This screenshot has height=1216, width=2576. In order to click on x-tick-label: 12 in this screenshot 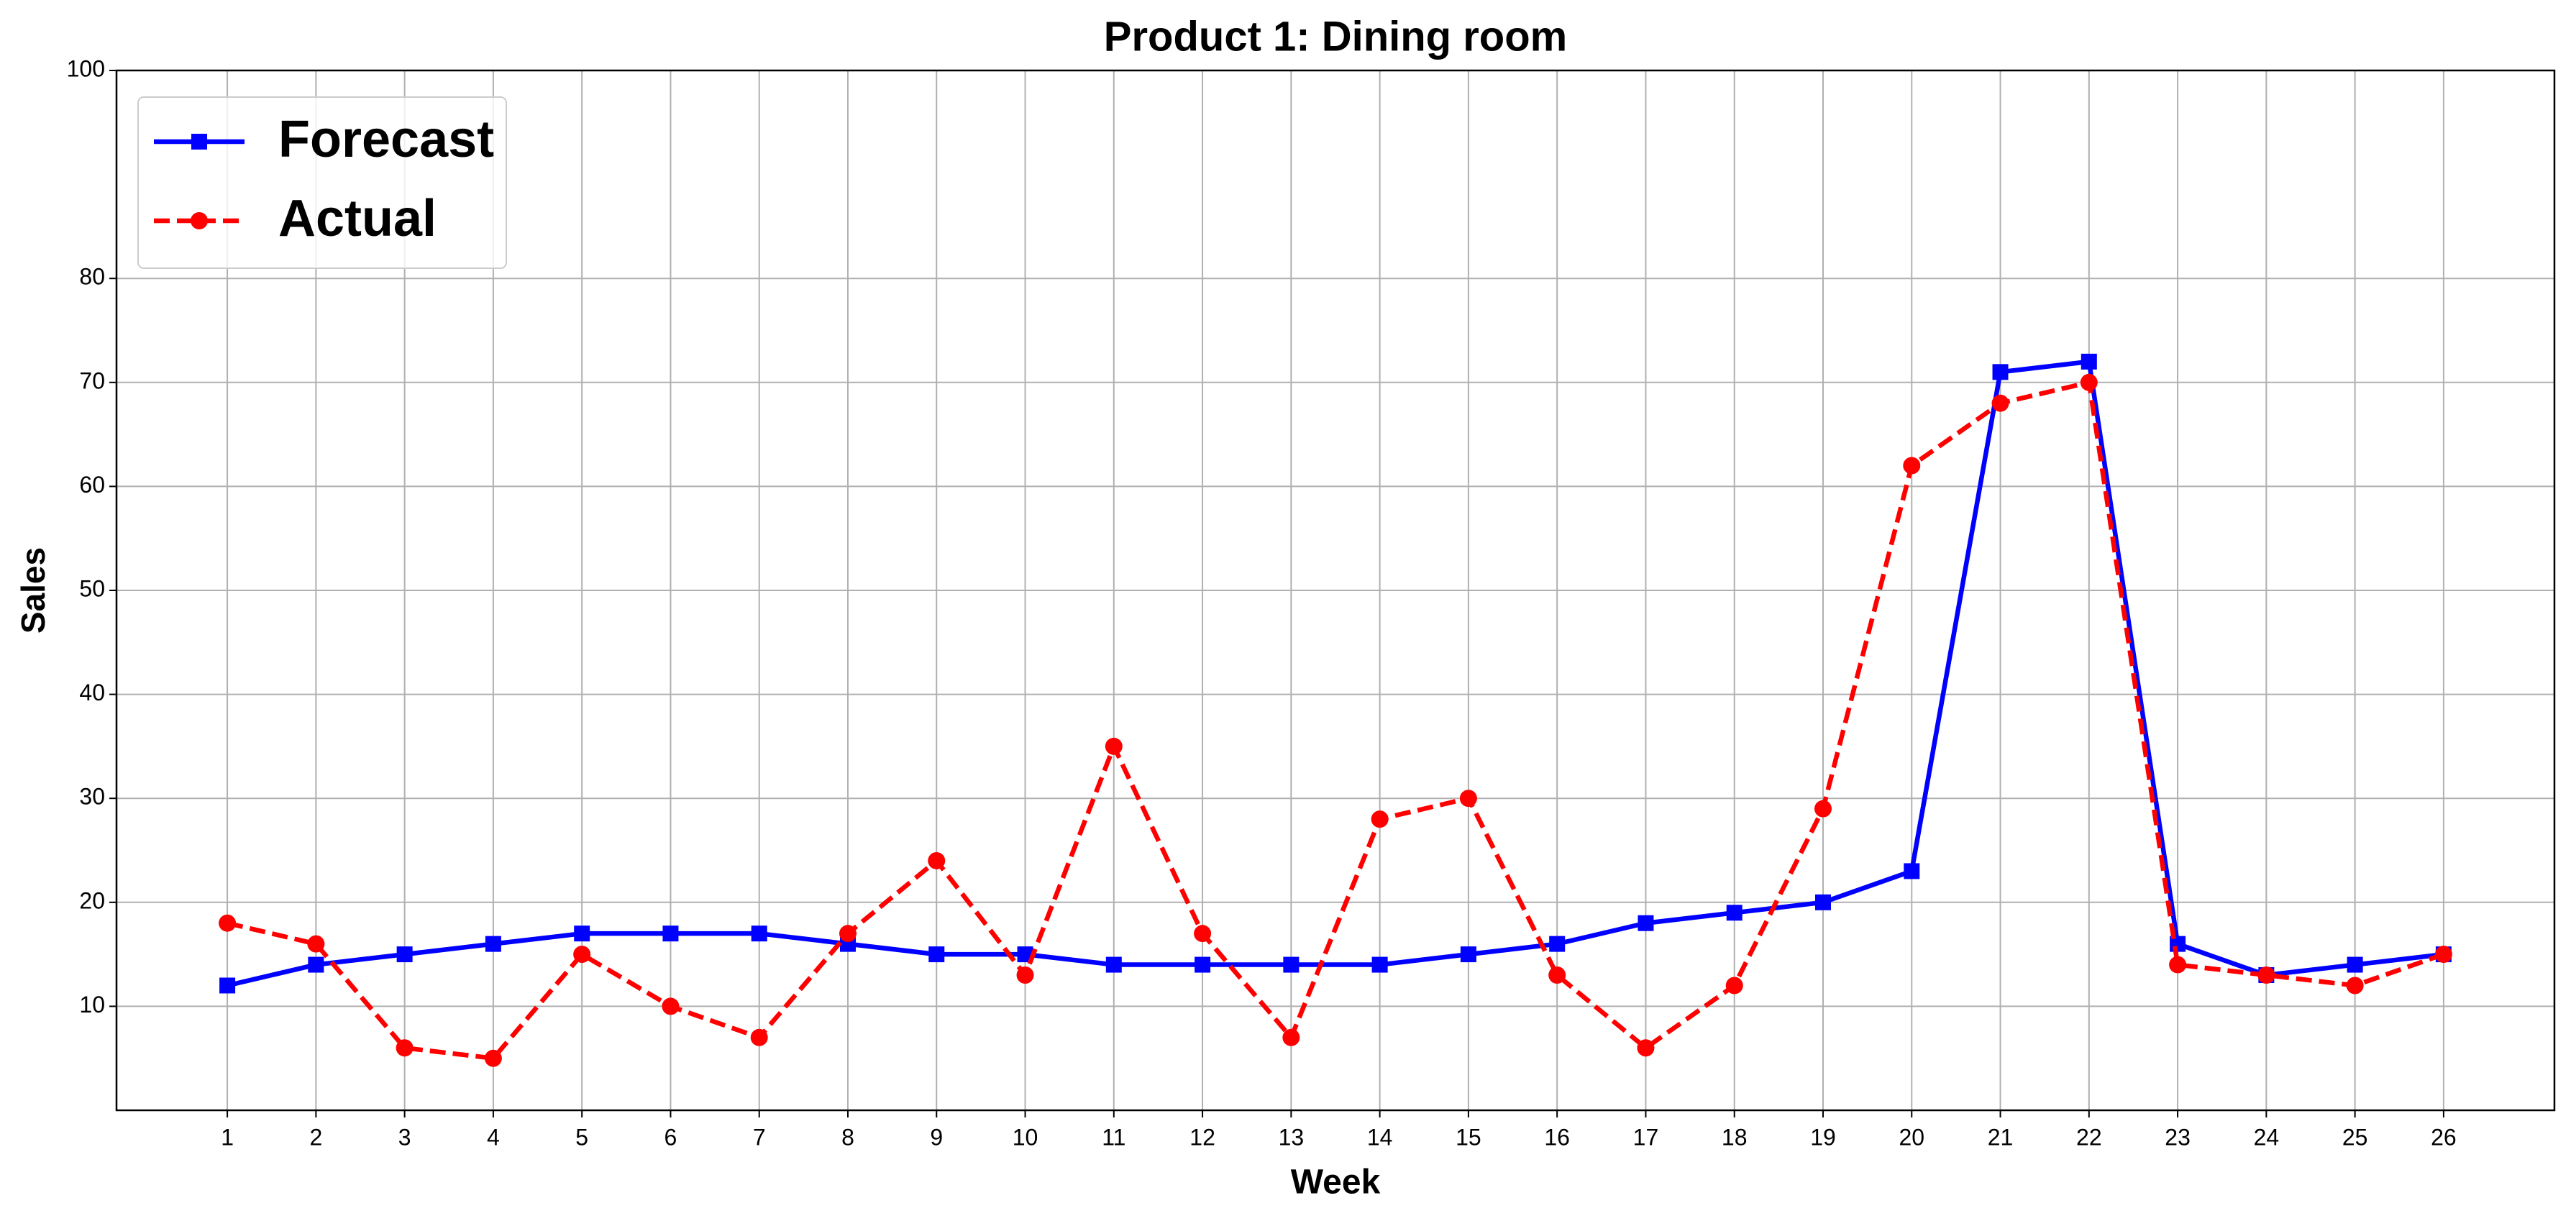, I will do `click(1202, 1137)`.